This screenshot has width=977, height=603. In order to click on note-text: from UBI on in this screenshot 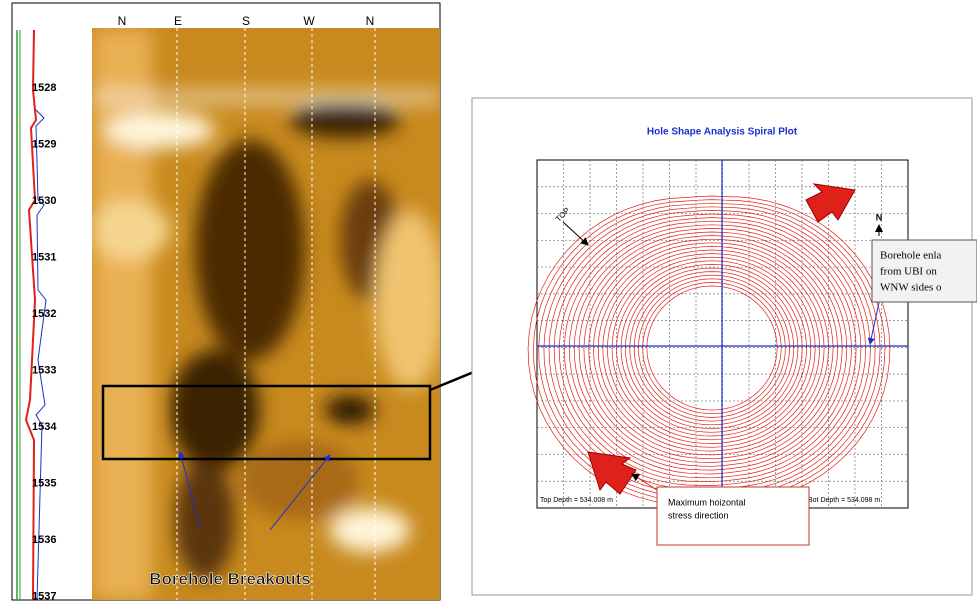, I will do `click(908, 272)`.